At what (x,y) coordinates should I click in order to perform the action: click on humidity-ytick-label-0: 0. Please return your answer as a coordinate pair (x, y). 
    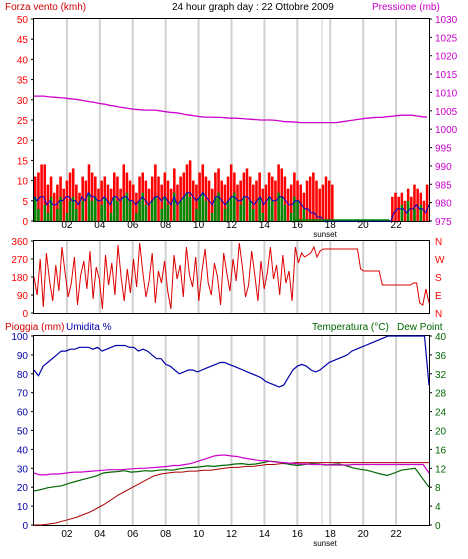
    Looking at the image, I should click on (25, 526).